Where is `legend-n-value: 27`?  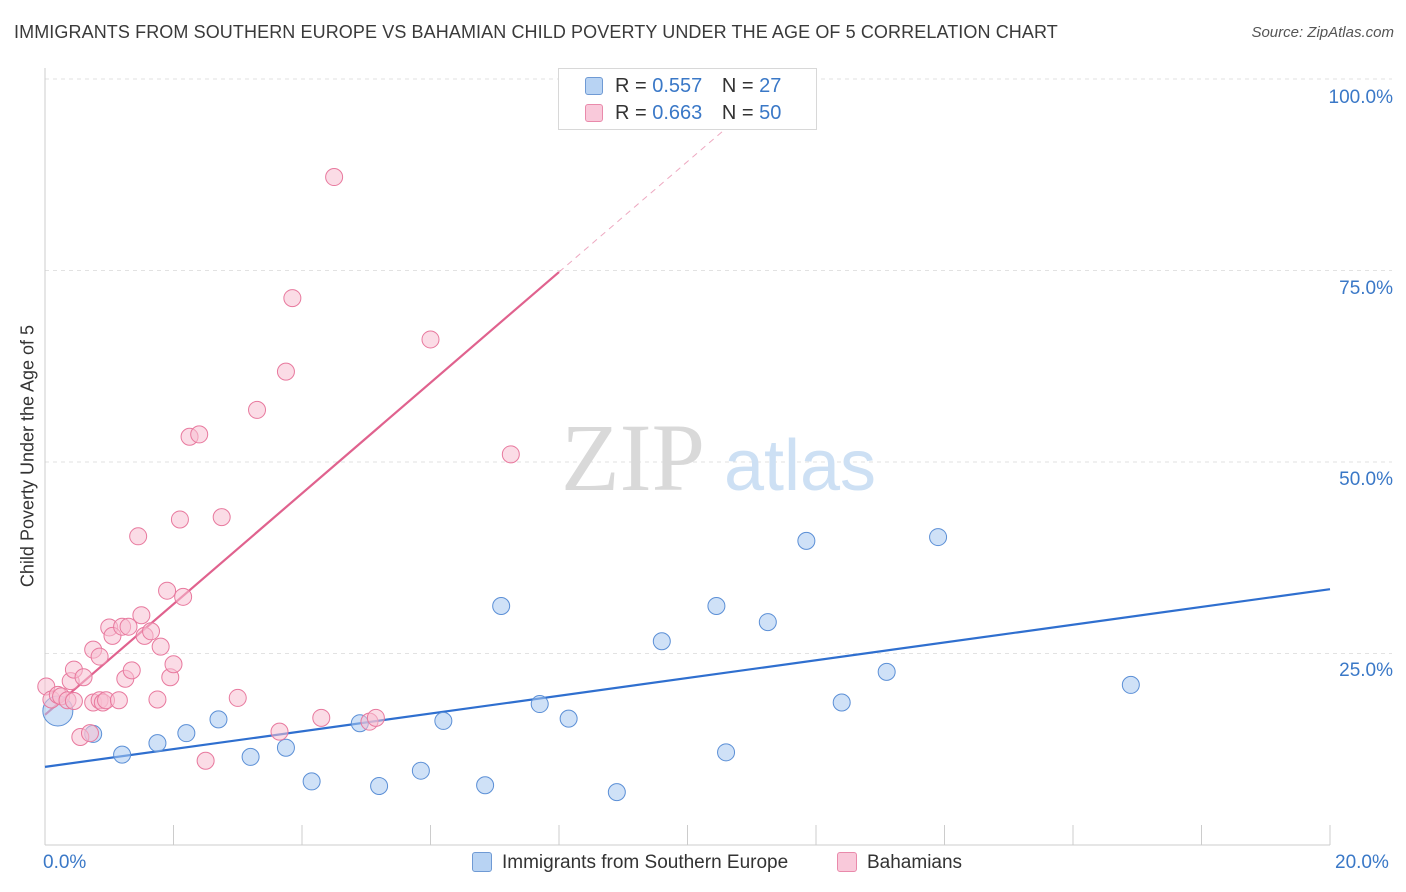 legend-n-value: 27 is located at coordinates (770, 86).